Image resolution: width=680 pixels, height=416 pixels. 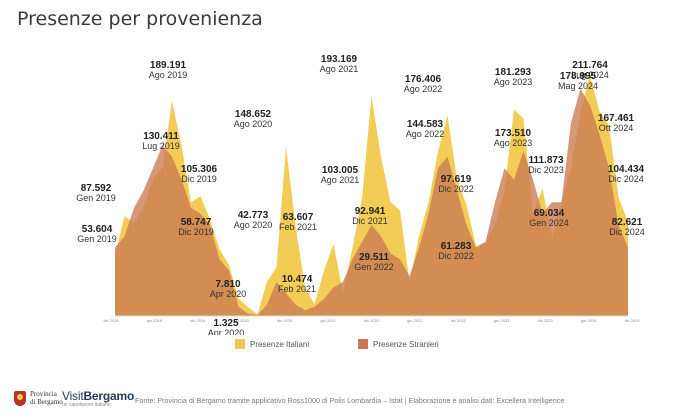 I want to click on legend-label-italiani: Presenze Italiani, so click(x=280, y=344).